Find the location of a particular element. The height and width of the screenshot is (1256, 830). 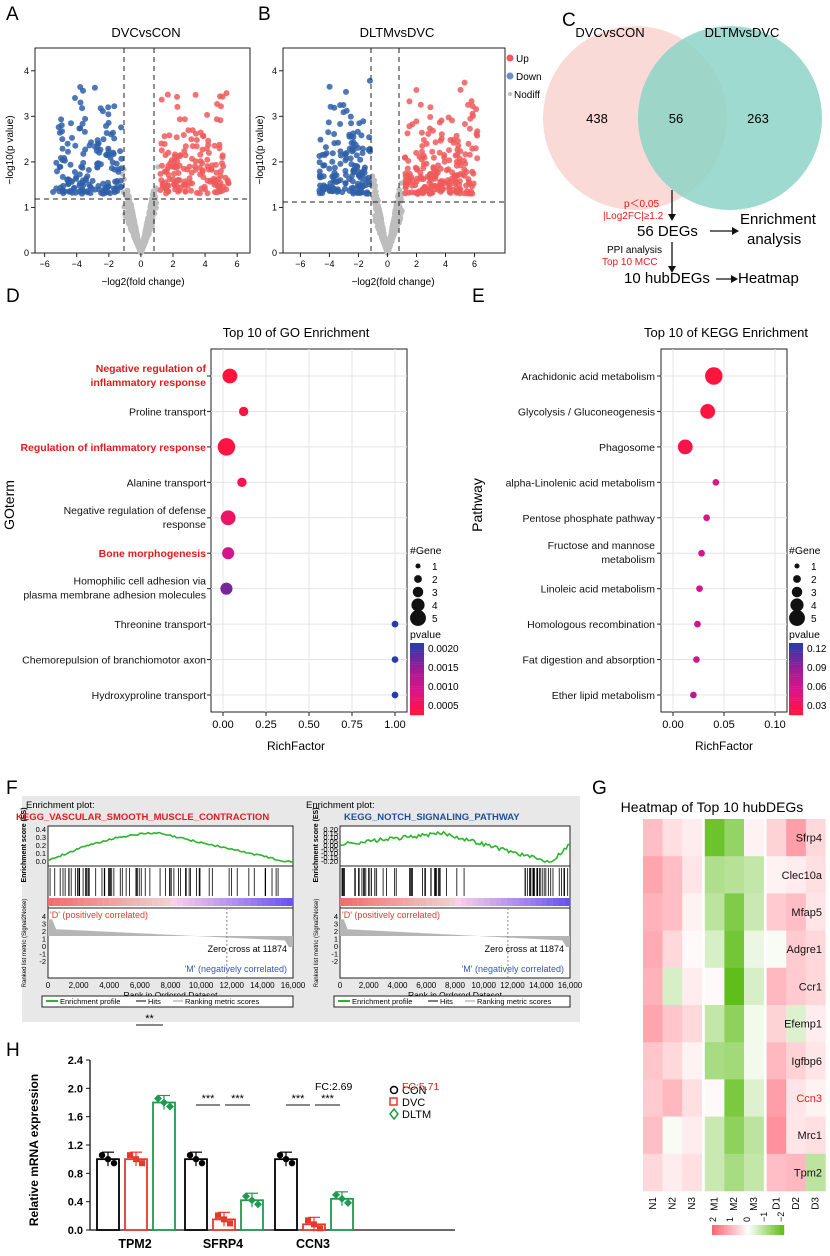

bar is located at coordinates (196, 1194).